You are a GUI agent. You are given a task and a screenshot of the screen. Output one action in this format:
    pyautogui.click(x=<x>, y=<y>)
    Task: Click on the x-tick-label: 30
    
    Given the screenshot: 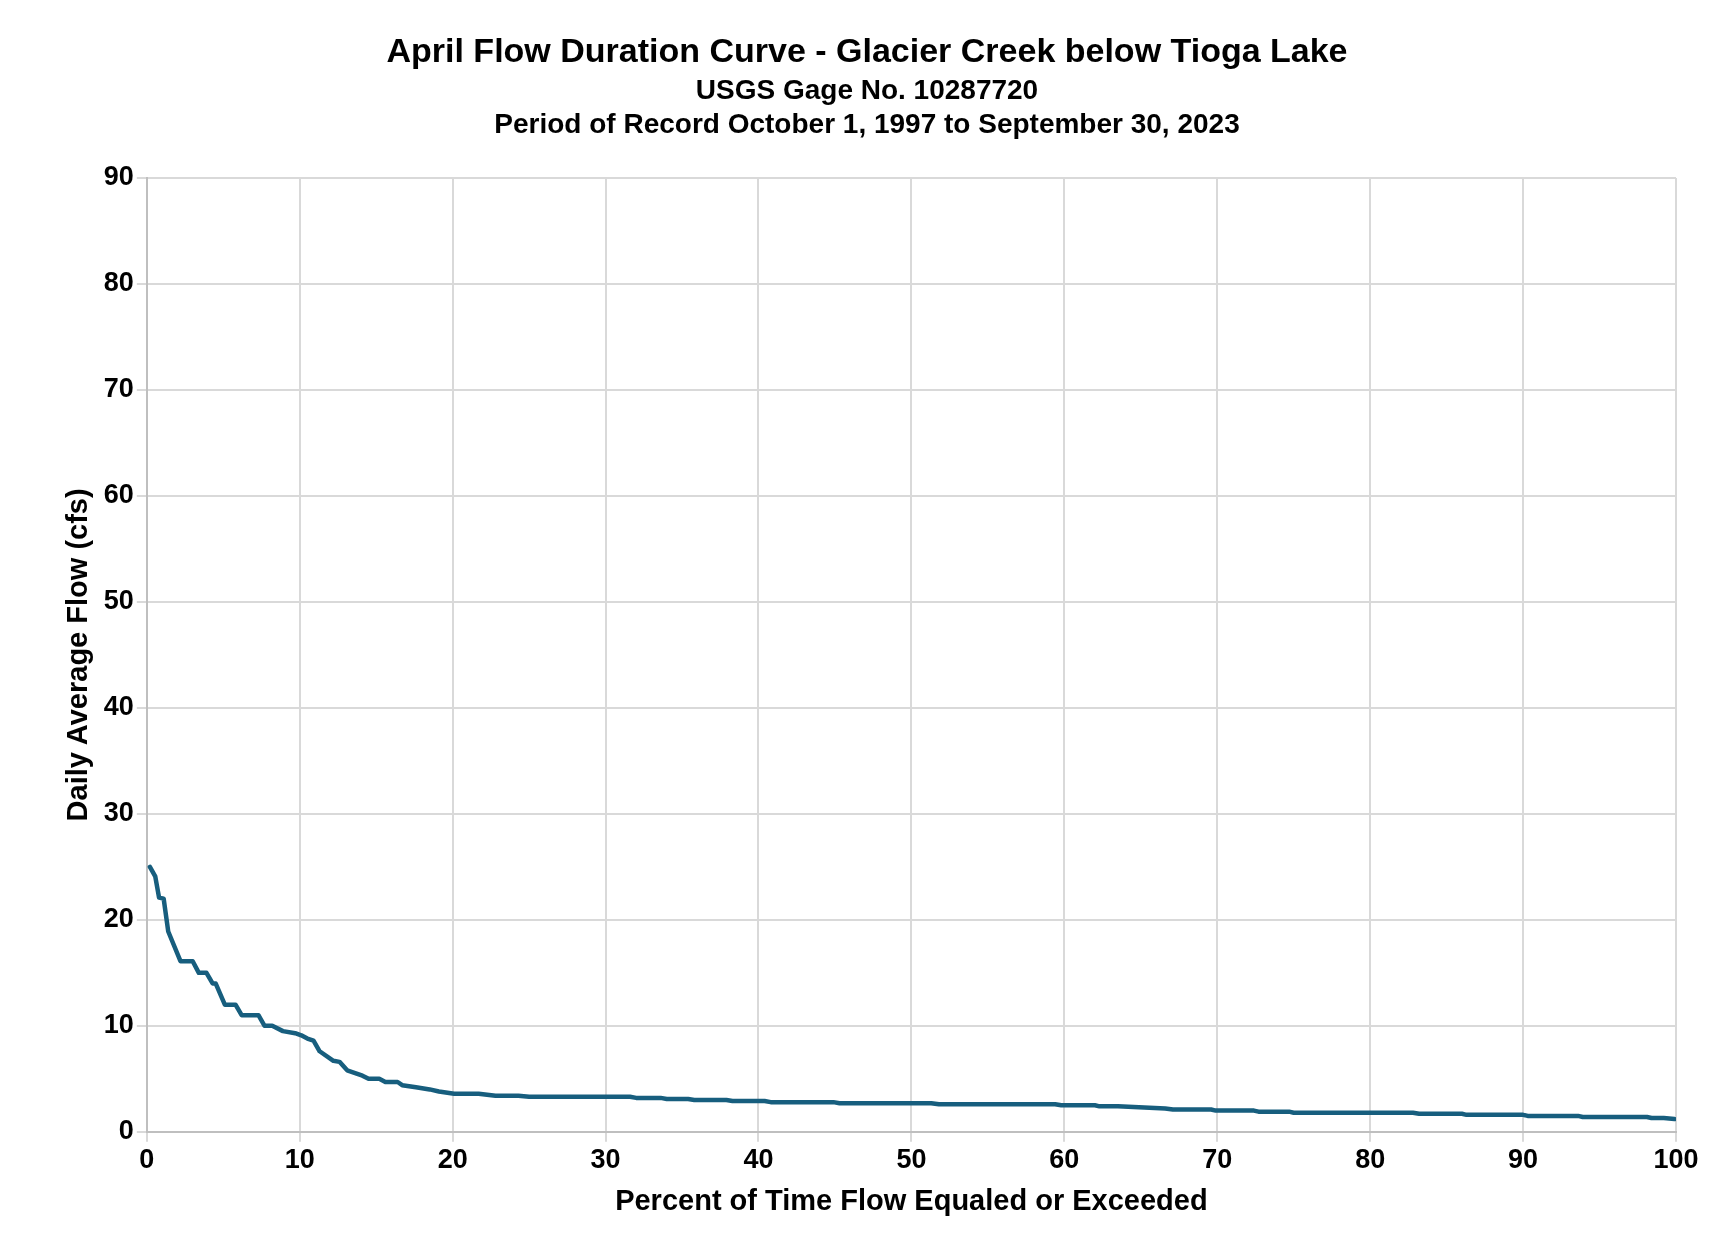 What is the action you would take?
    pyautogui.click(x=605, y=1159)
    